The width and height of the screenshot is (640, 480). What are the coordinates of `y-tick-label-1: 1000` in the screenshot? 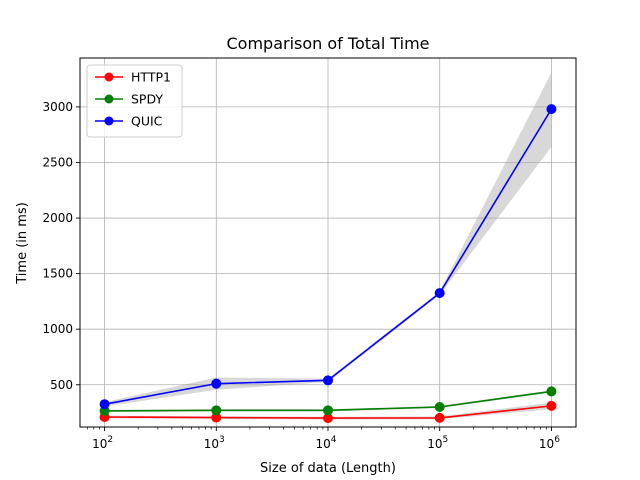 It's located at (57, 329).